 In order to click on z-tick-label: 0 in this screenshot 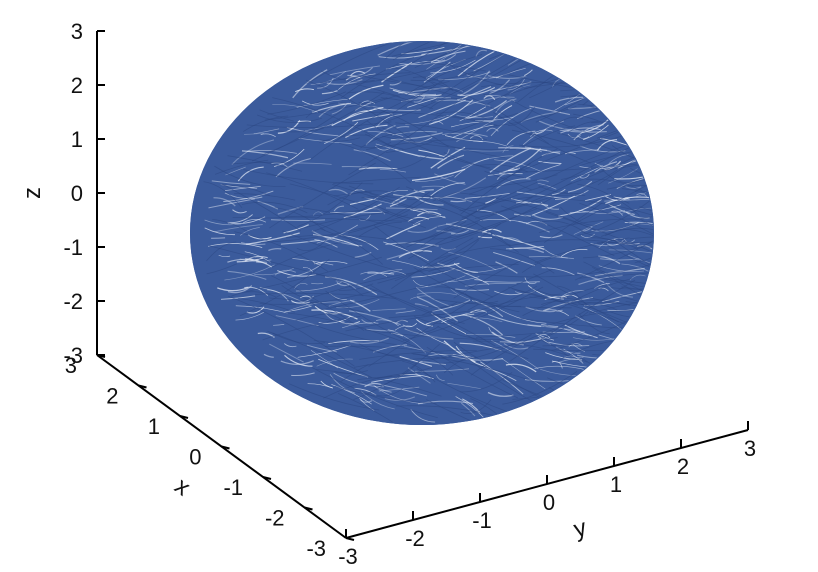, I will do `click(77, 193)`.